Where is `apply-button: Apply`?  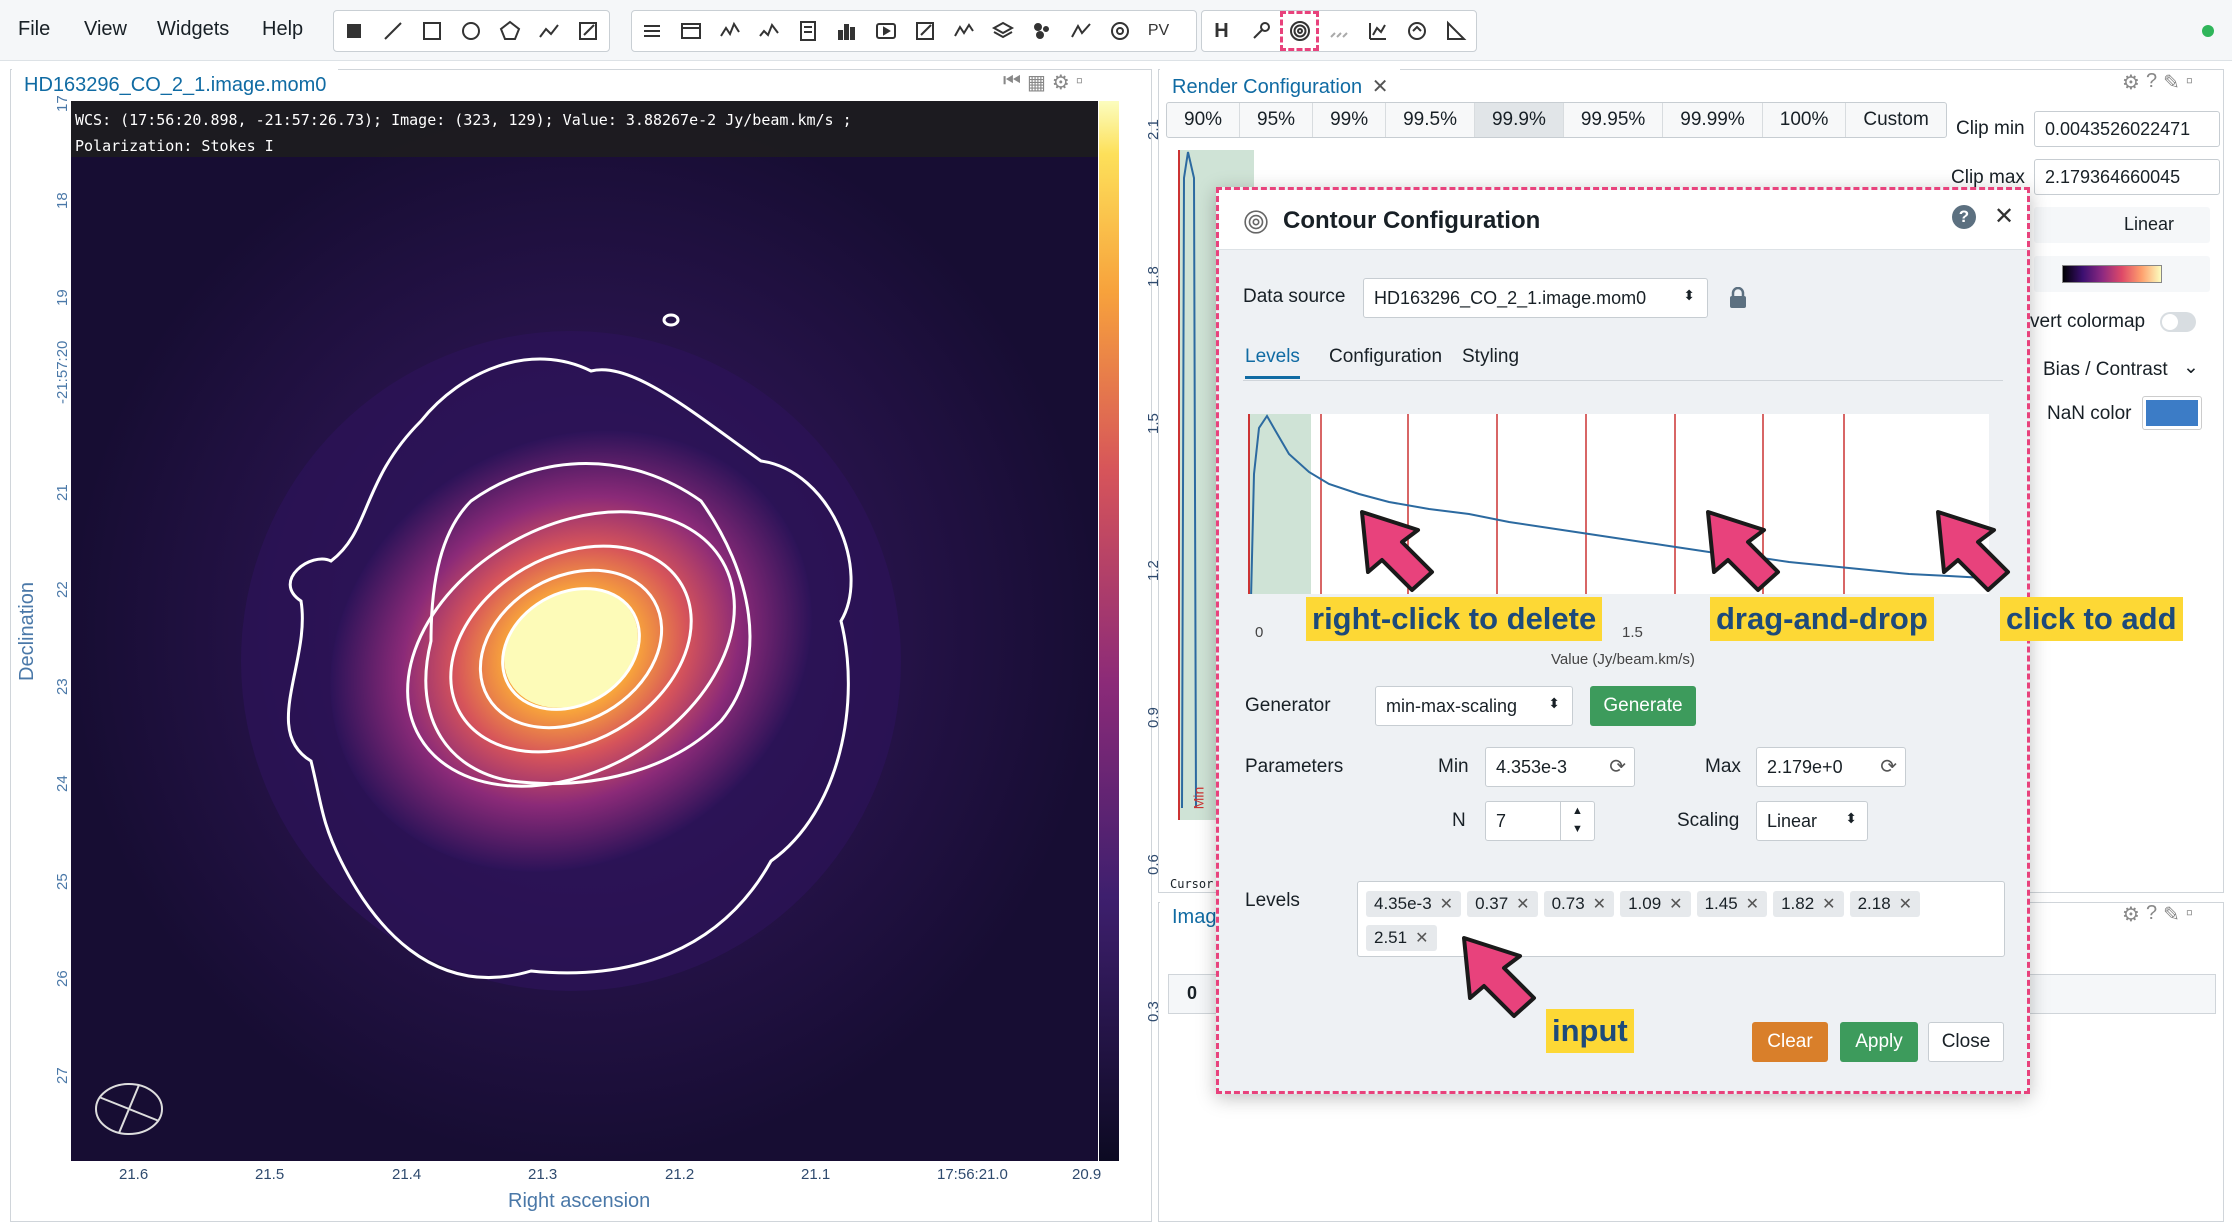 apply-button: Apply is located at coordinates (1879, 1042).